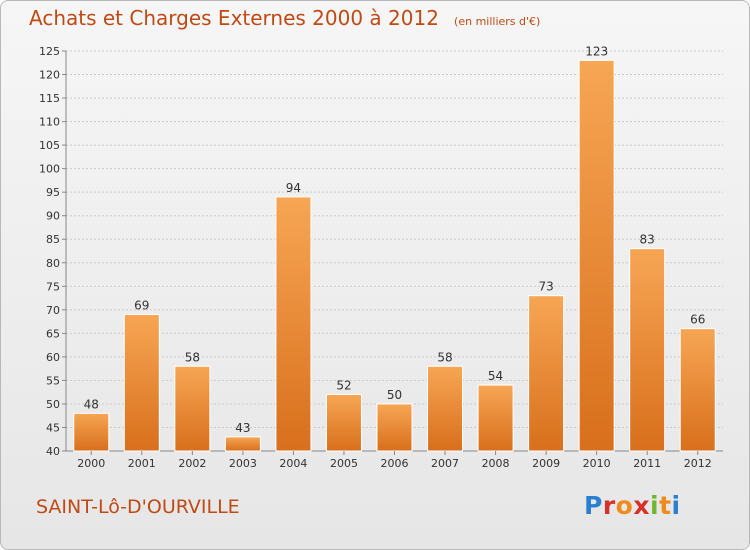  I want to click on y-tick-label: 45, so click(53, 427).